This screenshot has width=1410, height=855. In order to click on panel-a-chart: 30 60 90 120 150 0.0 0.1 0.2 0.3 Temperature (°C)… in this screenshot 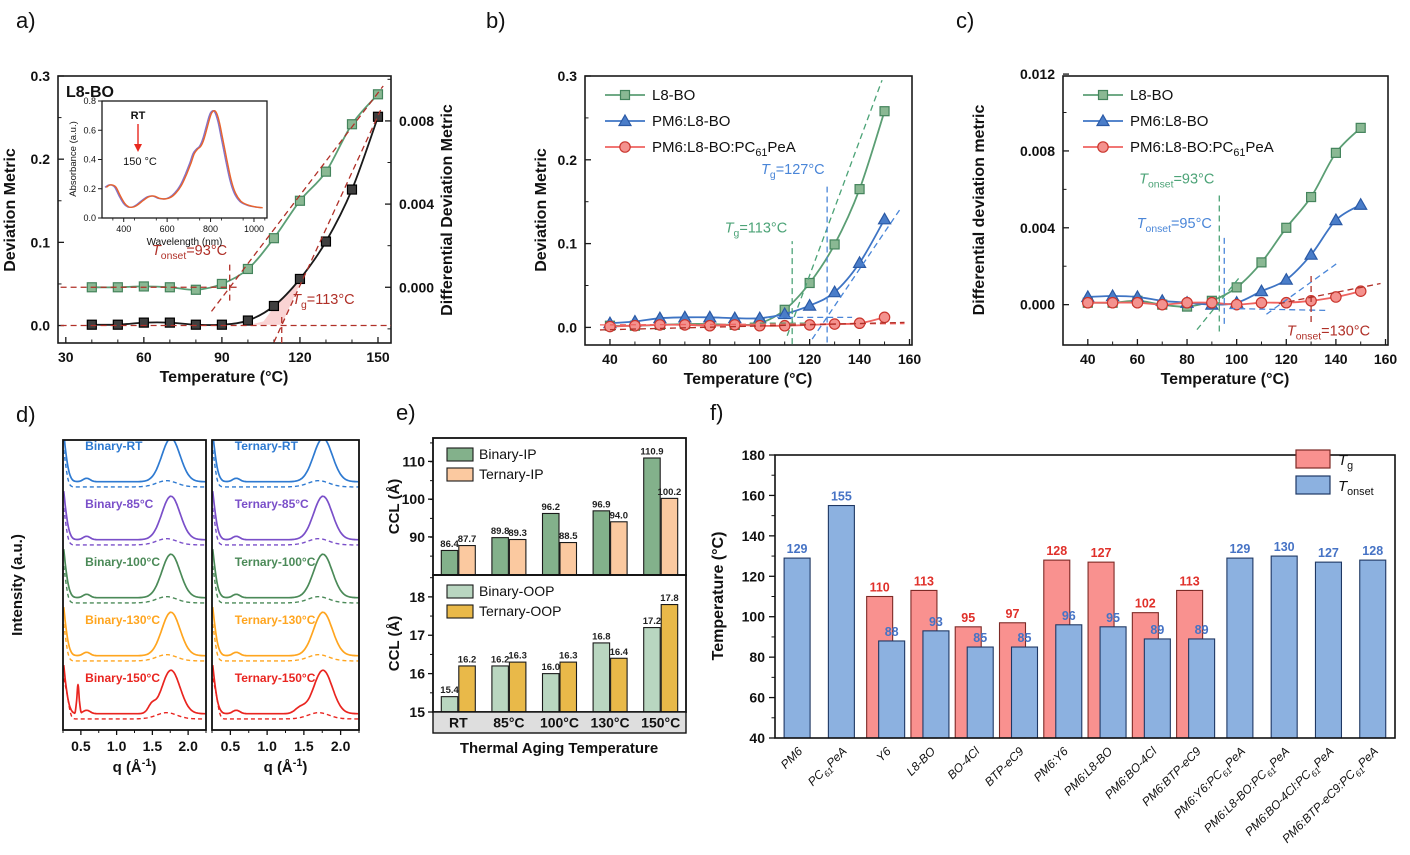, I will do `click(229, 227)`.